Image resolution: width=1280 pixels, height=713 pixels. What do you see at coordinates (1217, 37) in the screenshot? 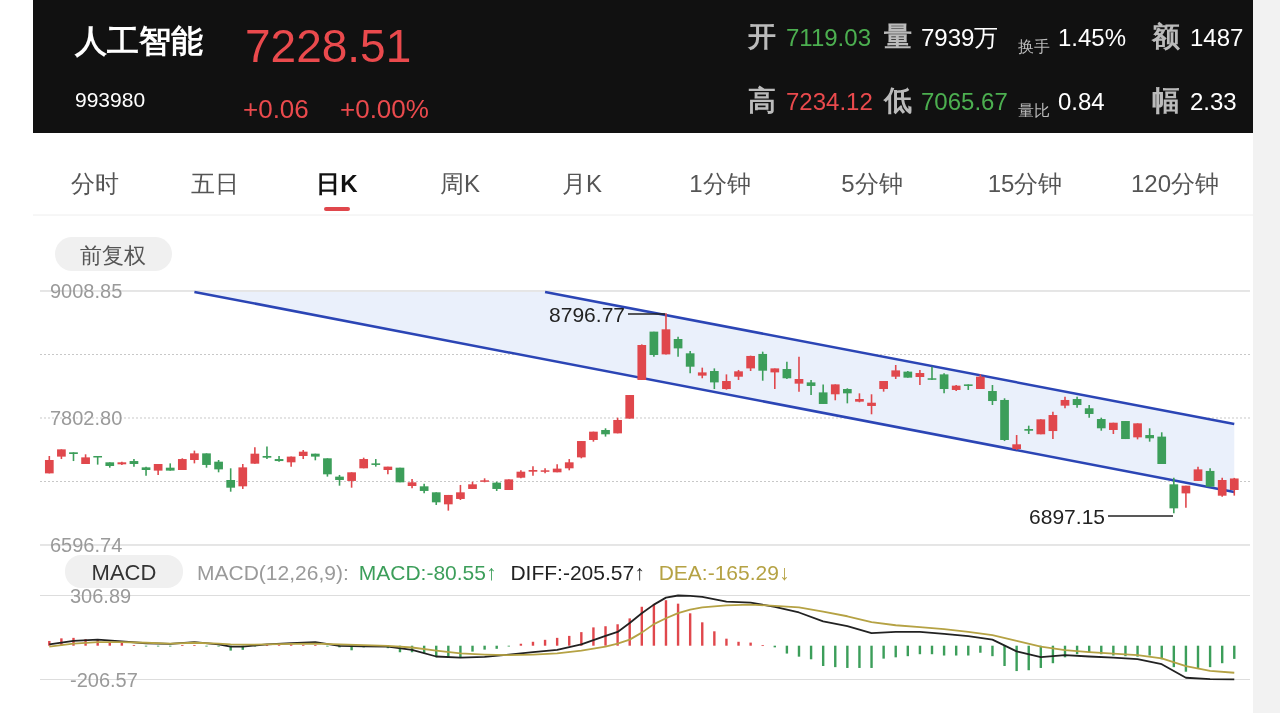
I see `text: 1487` at bounding box center [1217, 37].